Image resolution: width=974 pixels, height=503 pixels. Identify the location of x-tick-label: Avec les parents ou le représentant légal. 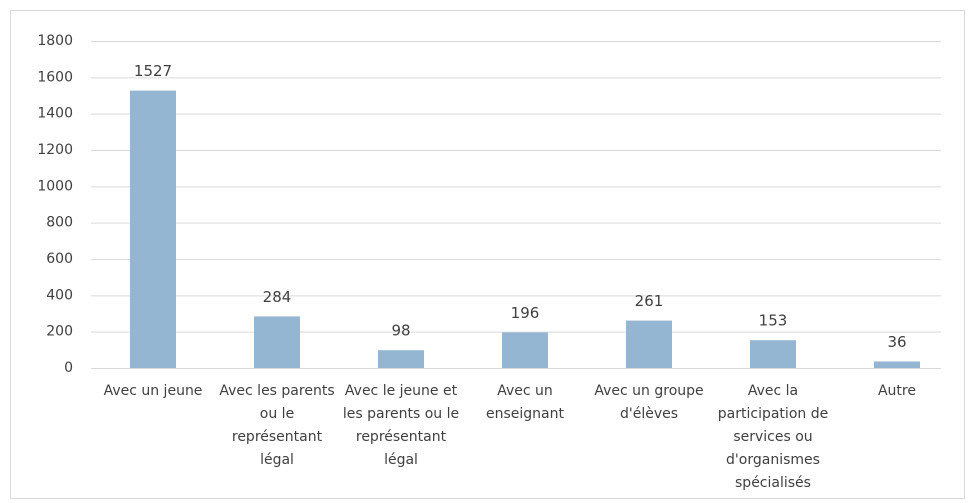
(276, 425).